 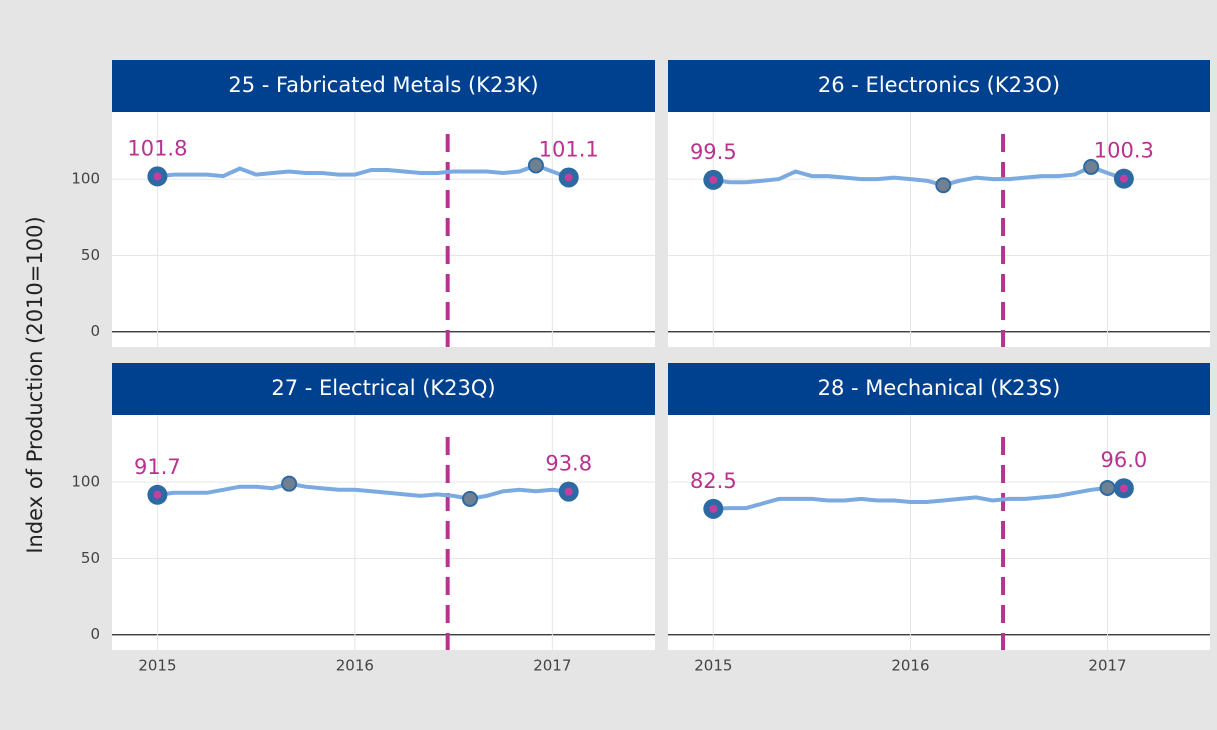 What do you see at coordinates (35, 384) in the screenshot?
I see `y-axis-label: Index of Production (2010=100)` at bounding box center [35, 384].